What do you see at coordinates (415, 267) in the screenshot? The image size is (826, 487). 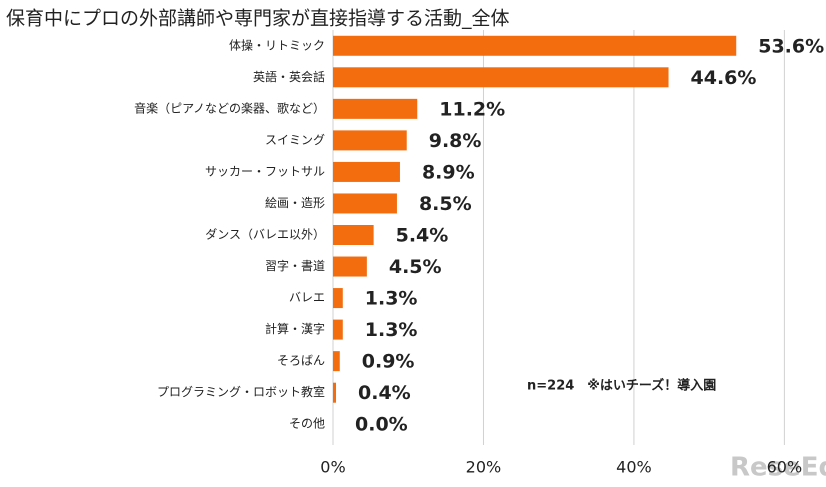 I see `value-label: 4.5%` at bounding box center [415, 267].